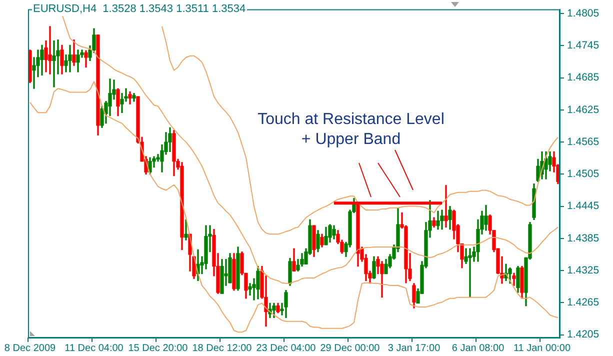 The height and width of the screenshot is (356, 613). Describe the element at coordinates (583, 46) in the screenshot. I see `y-tick-label: 1.4745` at that location.